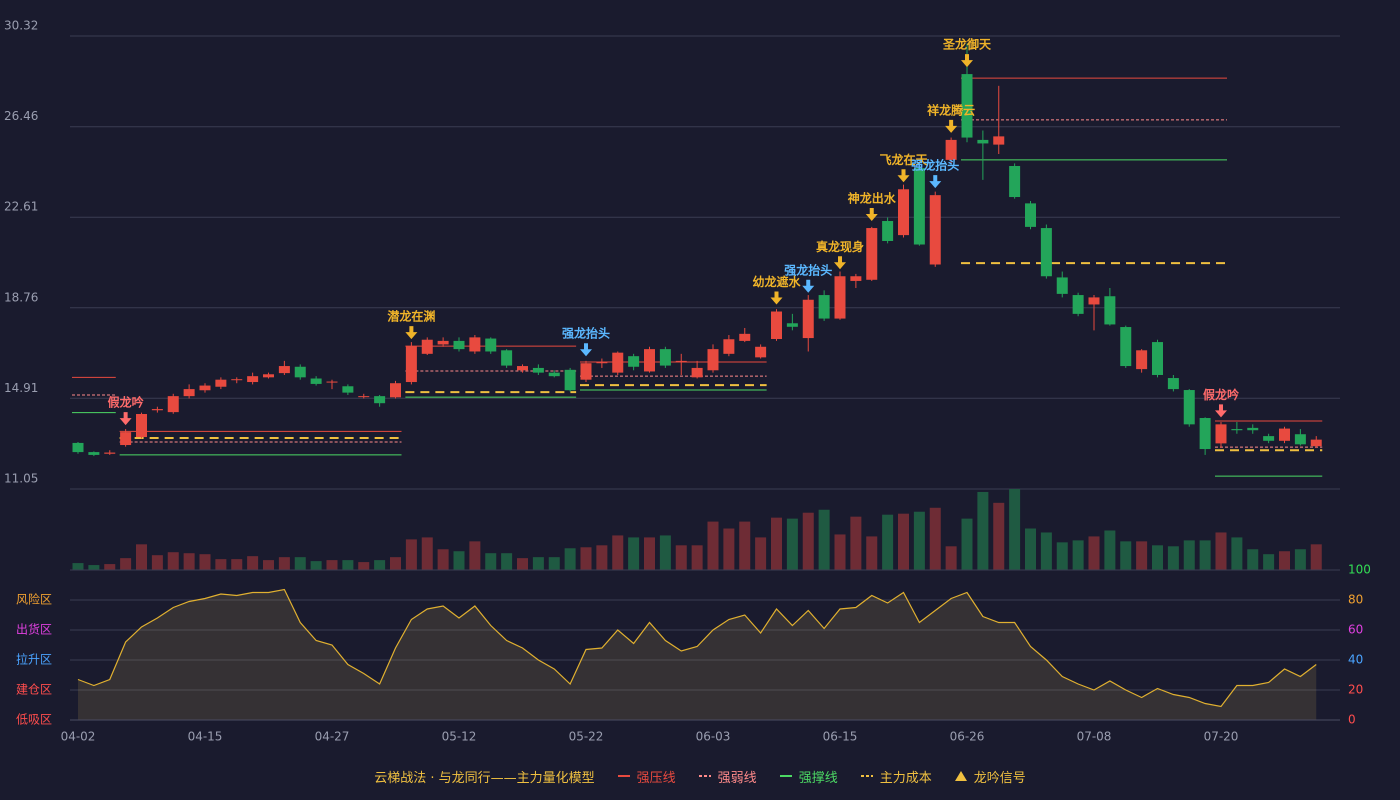 The width and height of the screenshot is (1400, 800). I want to click on legend-label: 强压线, so click(656, 778).